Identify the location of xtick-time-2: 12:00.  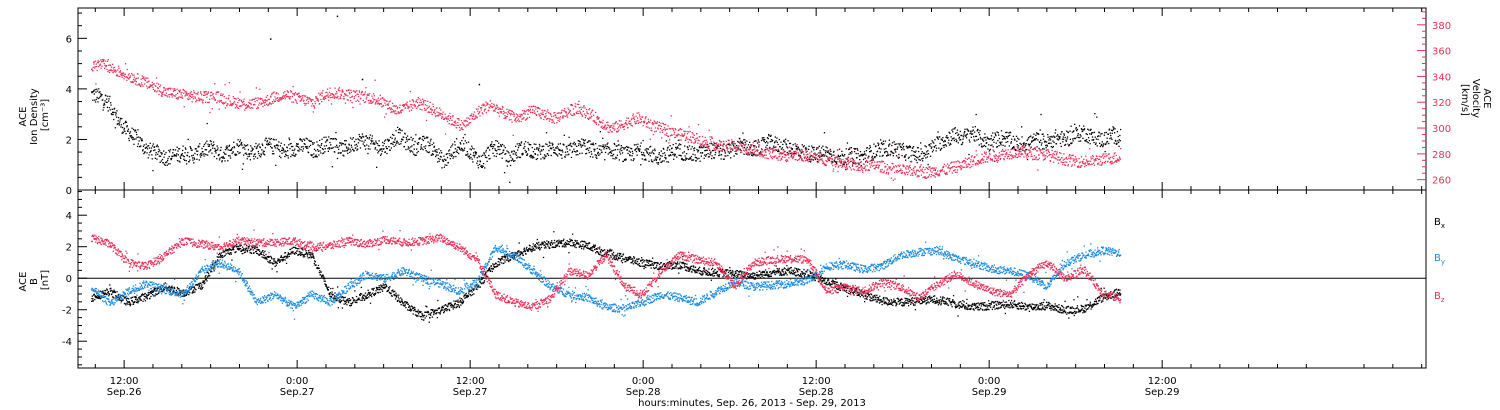
(470, 381).